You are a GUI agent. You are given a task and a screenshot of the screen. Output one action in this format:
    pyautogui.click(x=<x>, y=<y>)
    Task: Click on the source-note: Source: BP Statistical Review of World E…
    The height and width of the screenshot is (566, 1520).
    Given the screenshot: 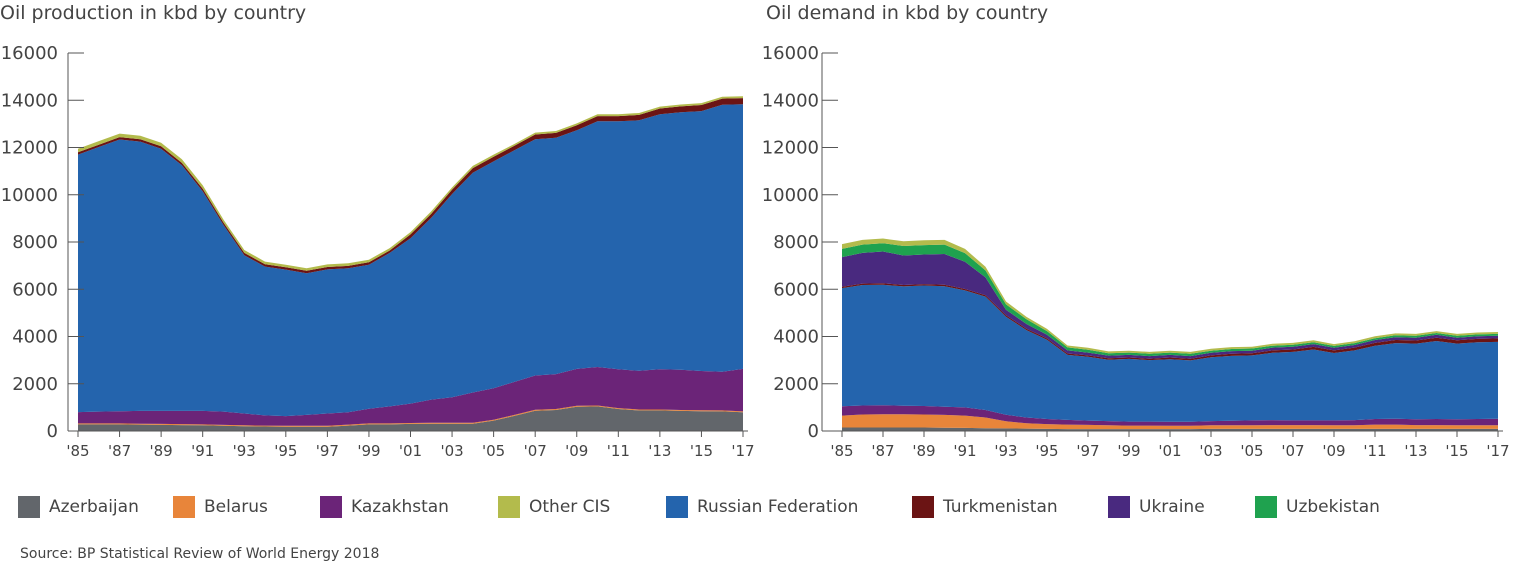 What is the action you would take?
    pyautogui.click(x=200, y=554)
    